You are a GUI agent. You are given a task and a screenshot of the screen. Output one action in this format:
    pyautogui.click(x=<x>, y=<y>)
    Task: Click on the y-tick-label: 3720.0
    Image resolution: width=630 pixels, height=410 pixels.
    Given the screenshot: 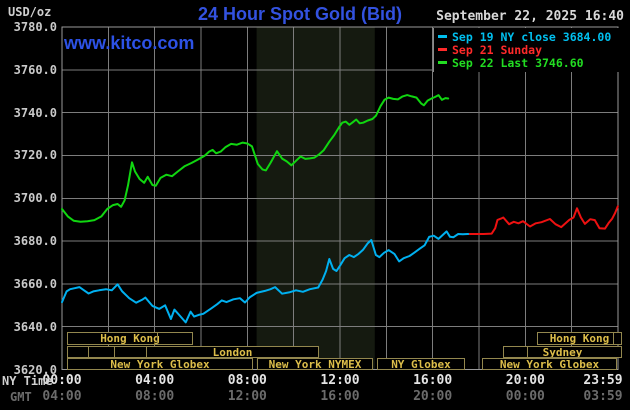 What is the action you would take?
    pyautogui.click(x=35, y=155)
    